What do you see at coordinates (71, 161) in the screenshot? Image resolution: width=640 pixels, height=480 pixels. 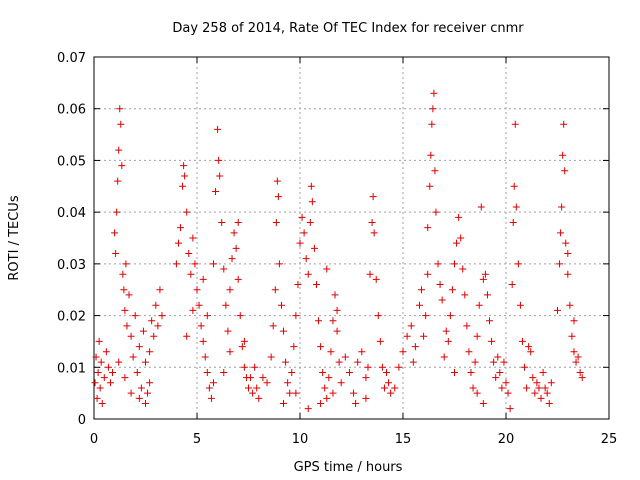 I see `y-tick-label: 0.05` at bounding box center [71, 161].